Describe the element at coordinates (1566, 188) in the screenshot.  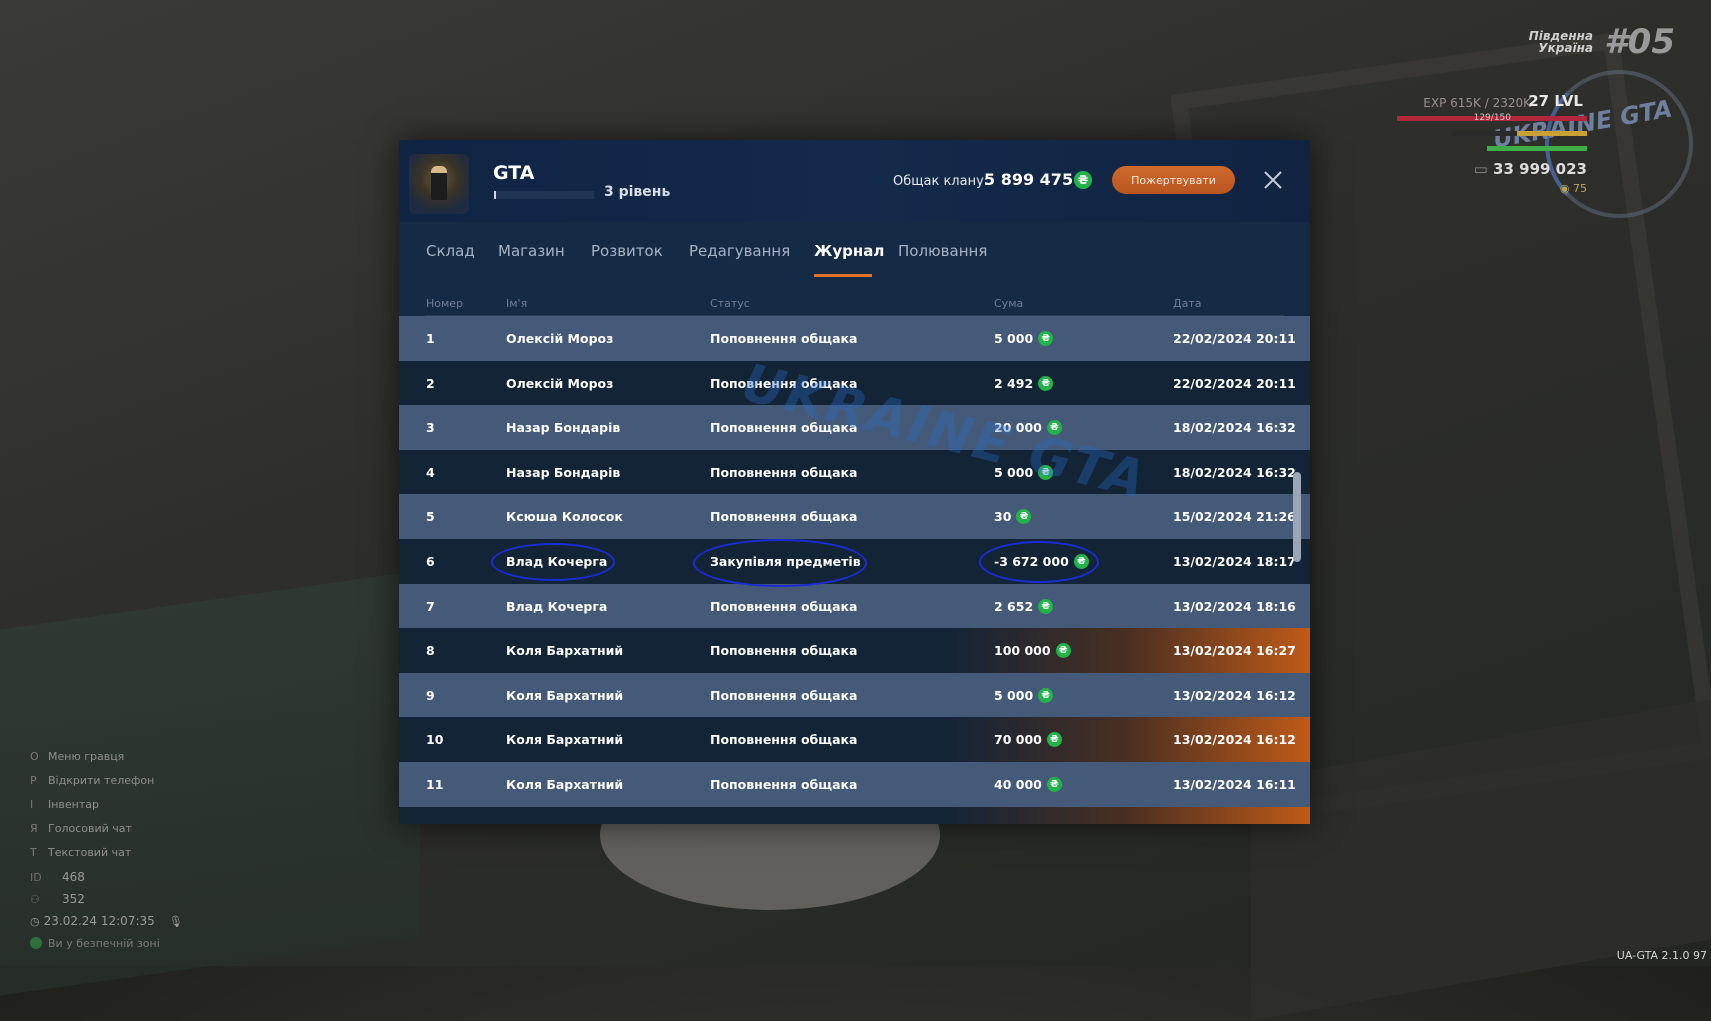
I see `coins-icon: ◉` at that location.